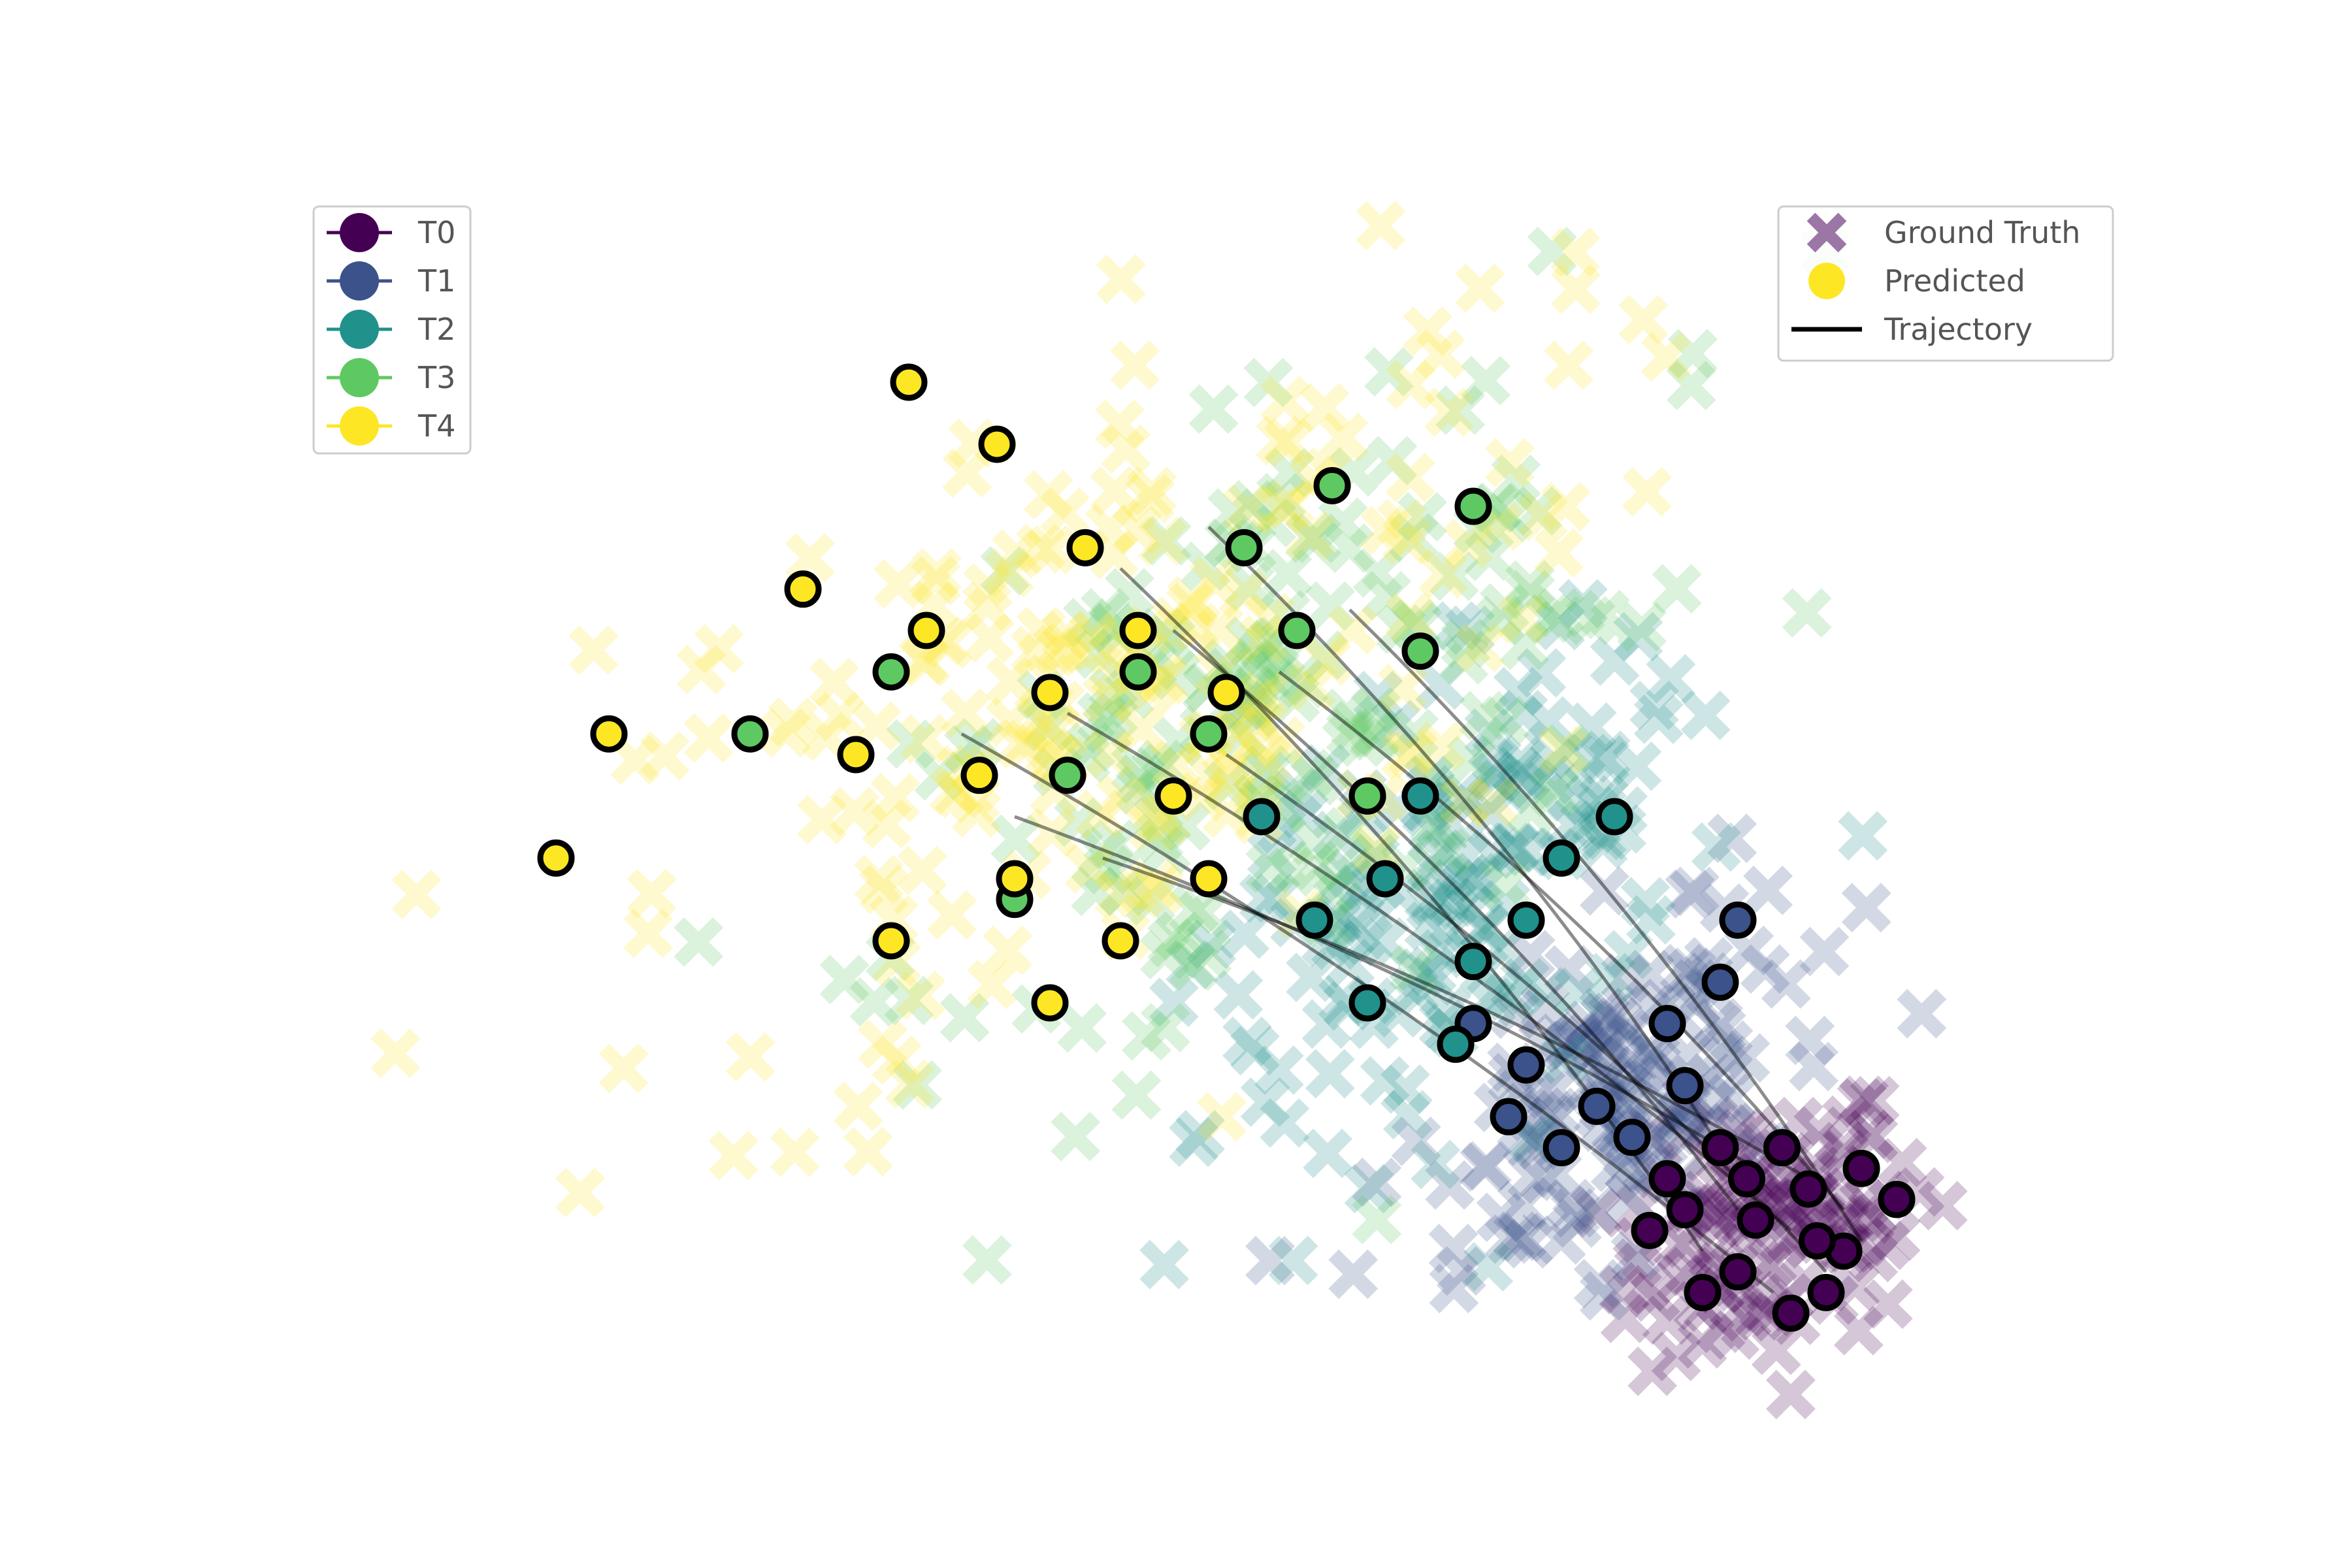  What do you see at coordinates (1958, 329) in the screenshot?
I see `legend-label: Trajectory` at bounding box center [1958, 329].